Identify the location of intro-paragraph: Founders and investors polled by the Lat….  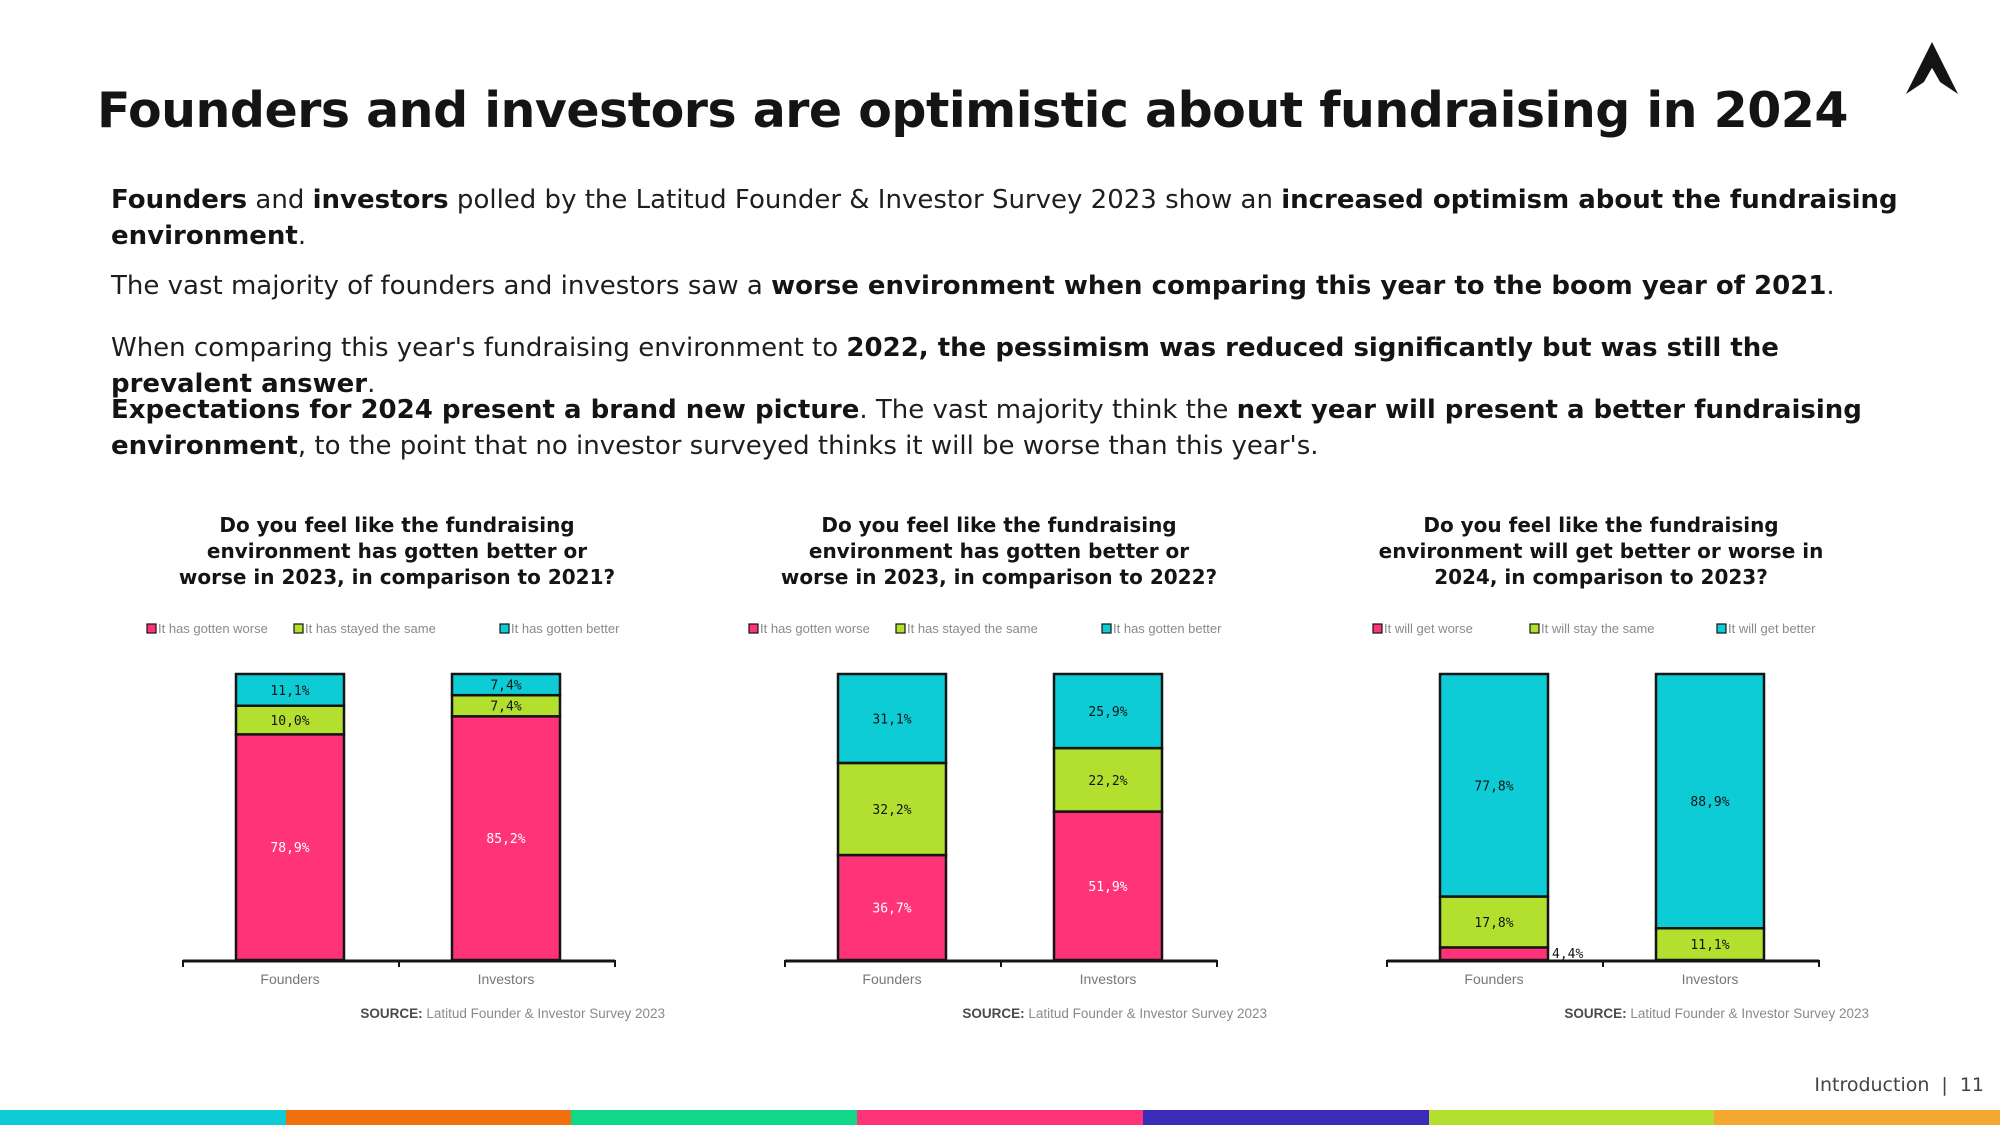
(1011, 218).